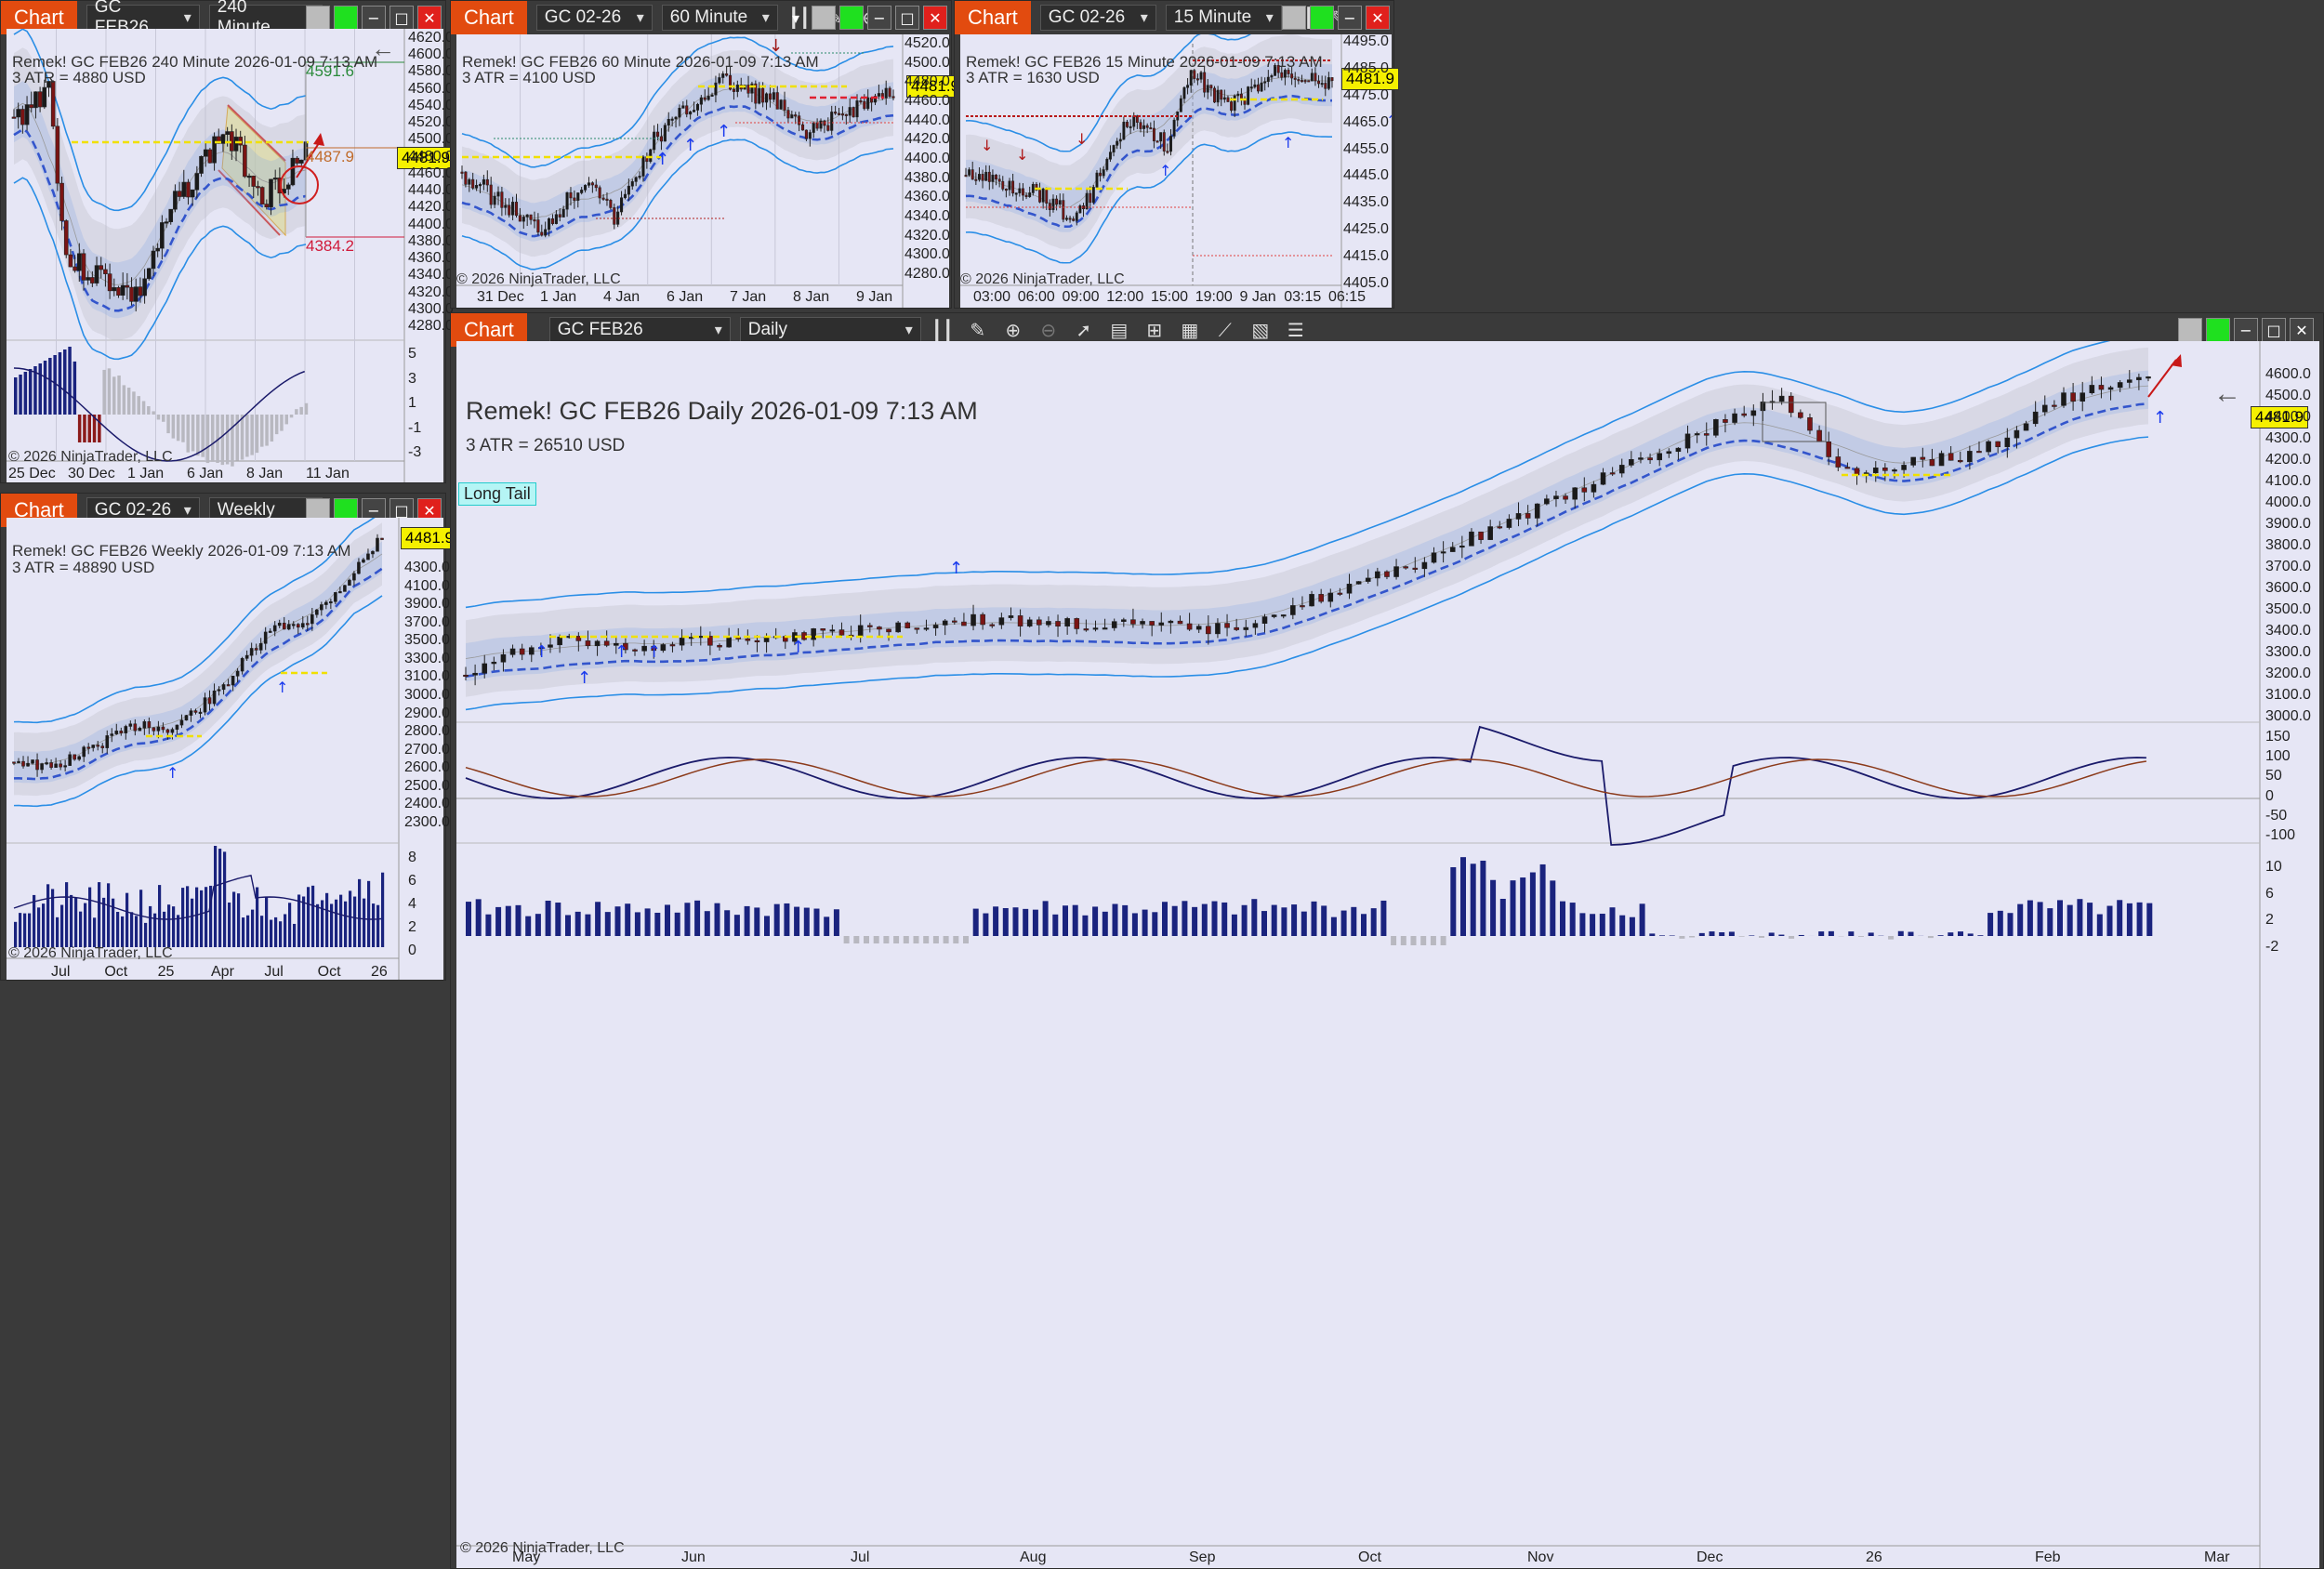 Image resolution: width=2324 pixels, height=1569 pixels. What do you see at coordinates (1190, 330) in the screenshot?
I see `indicators-icon: ▦` at bounding box center [1190, 330].